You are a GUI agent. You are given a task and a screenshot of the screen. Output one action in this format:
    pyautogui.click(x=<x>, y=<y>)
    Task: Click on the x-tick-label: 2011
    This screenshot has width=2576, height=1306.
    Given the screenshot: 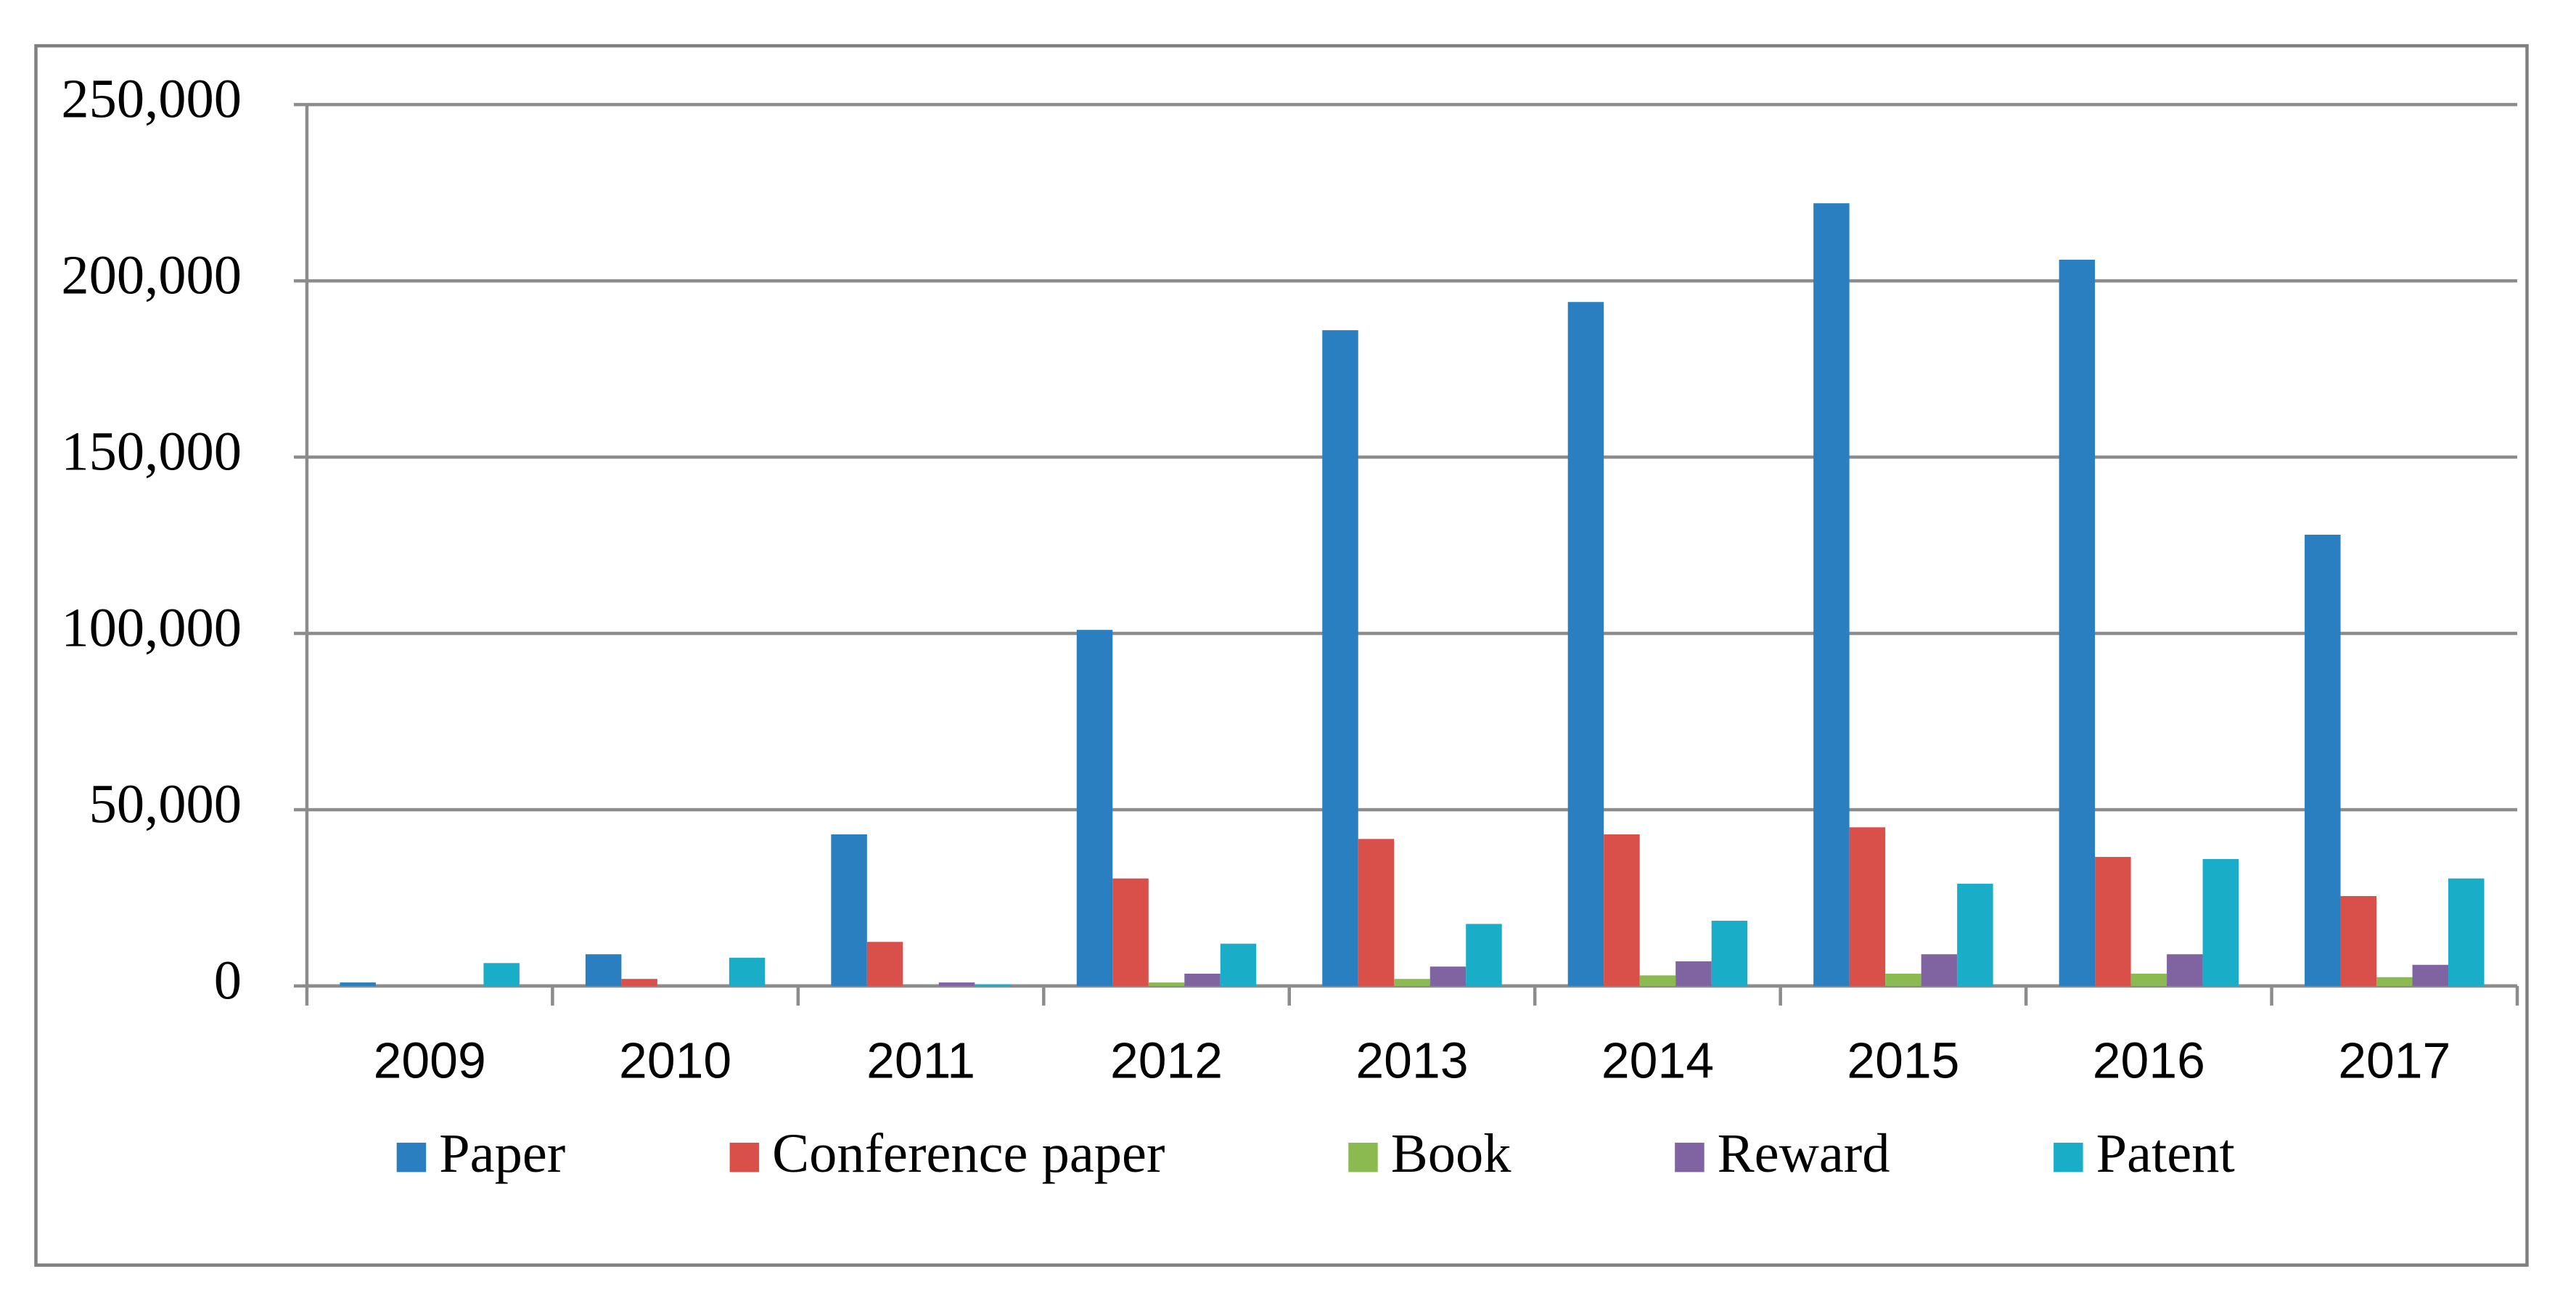 What is the action you would take?
    pyautogui.click(x=920, y=1060)
    